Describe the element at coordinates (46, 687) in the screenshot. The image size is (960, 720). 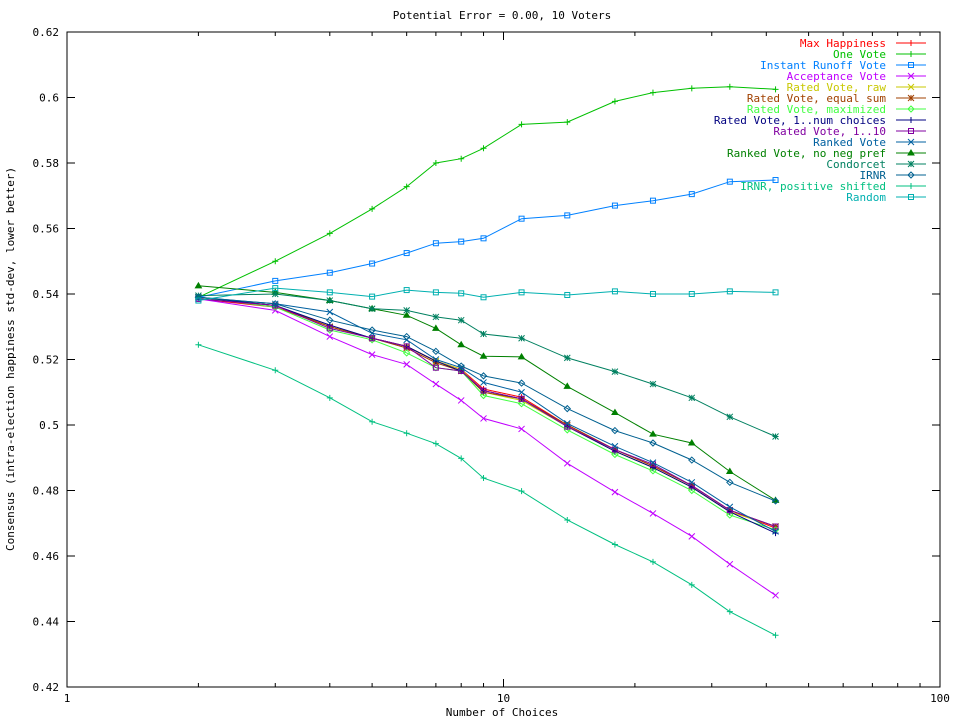
I see `y-tick-label: 0.42` at that location.